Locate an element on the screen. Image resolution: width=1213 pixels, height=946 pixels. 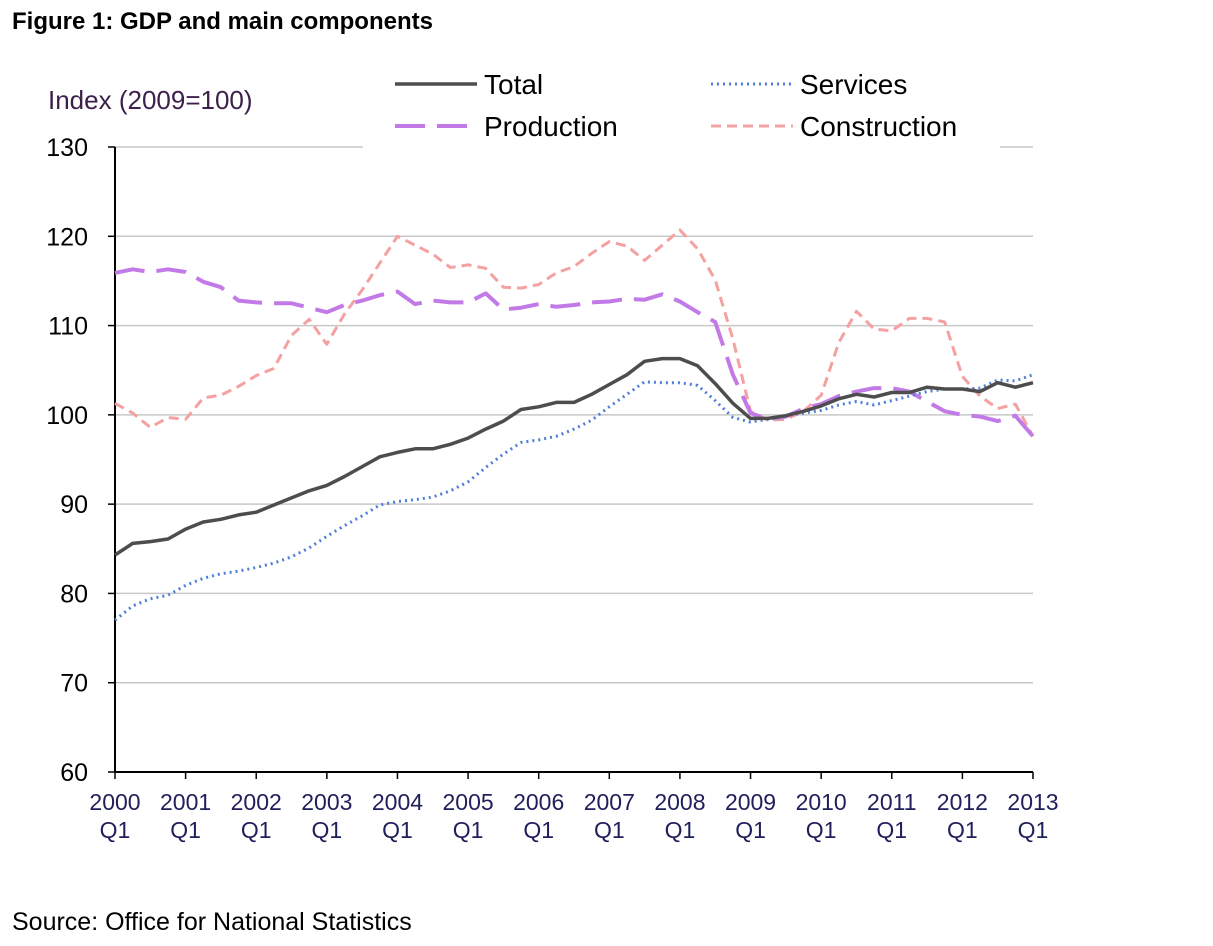
figure-title: Figure 1: GDP and main components is located at coordinates (222, 21).